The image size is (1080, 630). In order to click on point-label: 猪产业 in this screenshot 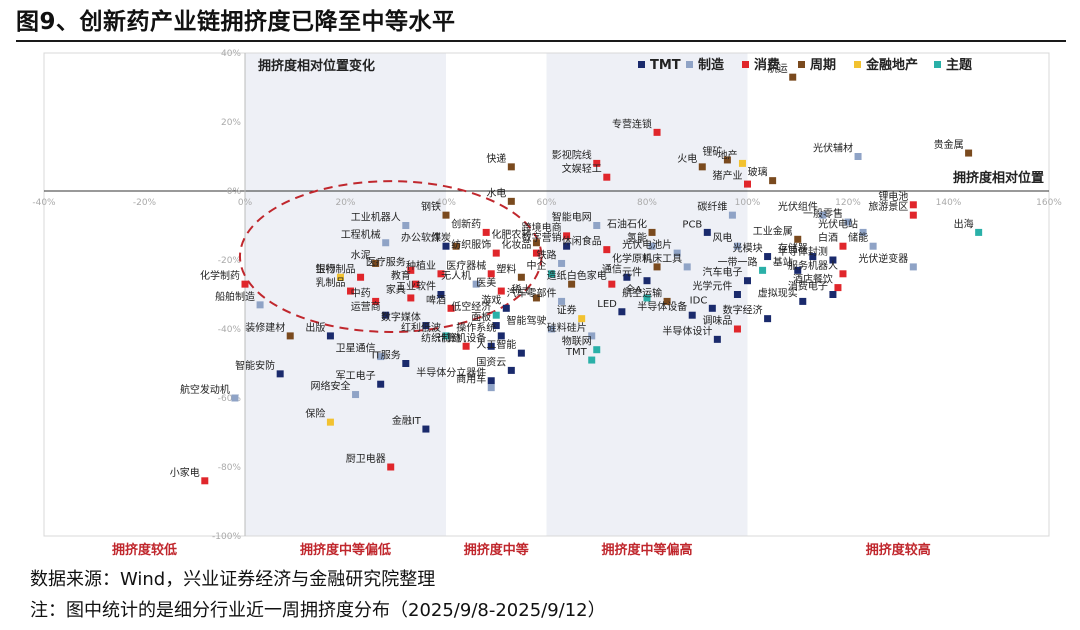, I will do `click(728, 175)`.